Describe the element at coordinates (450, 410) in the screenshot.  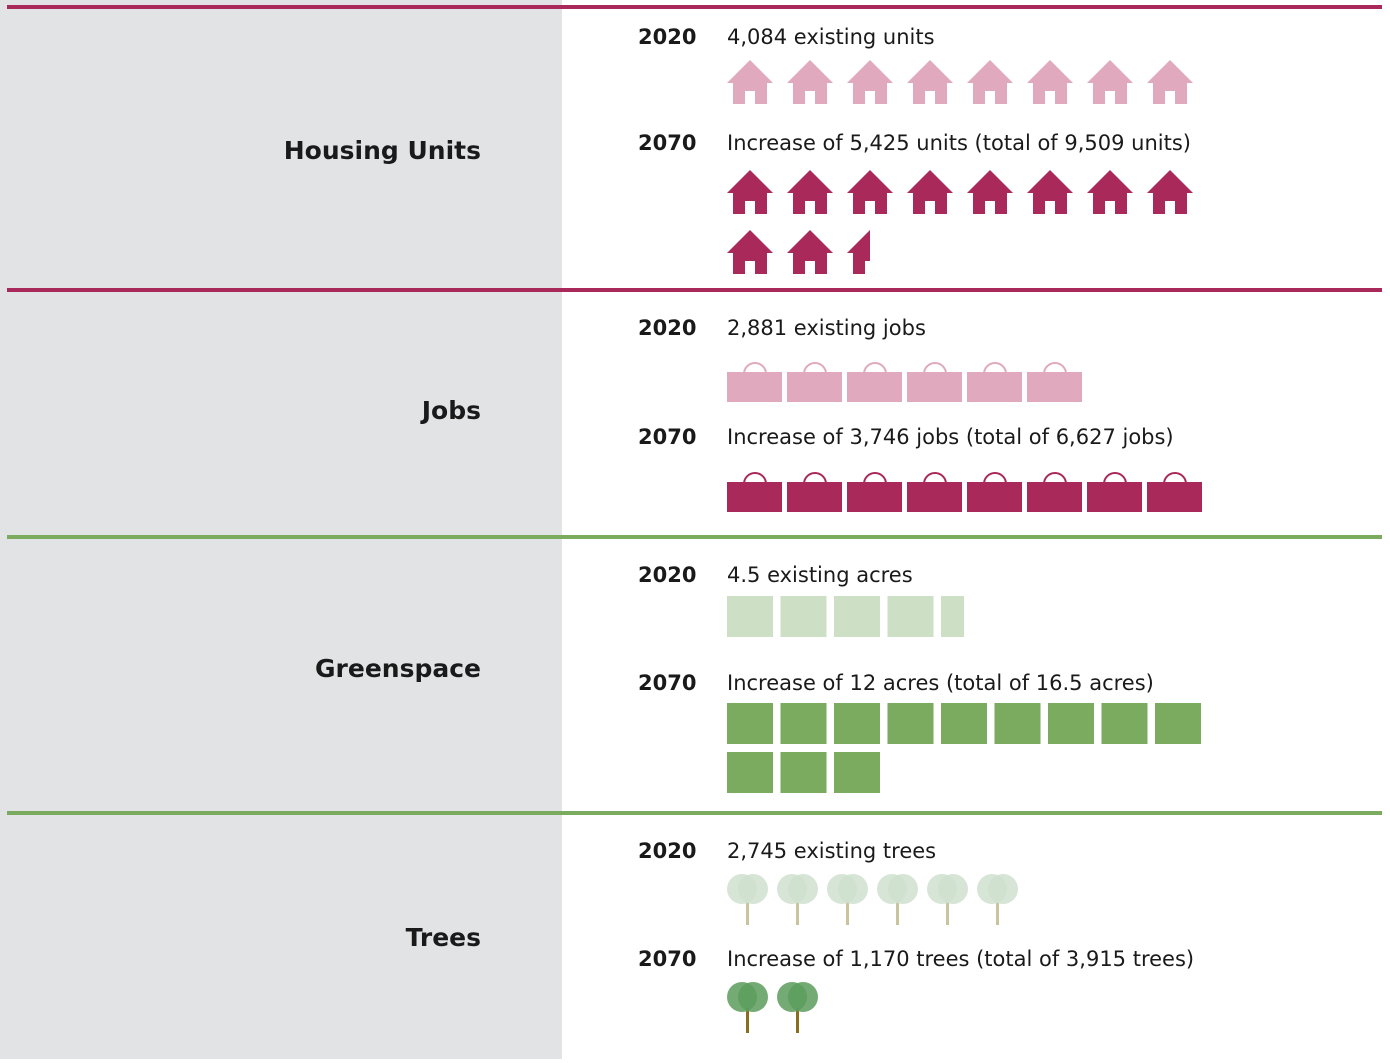
I see `section-label: Jobs` at that location.